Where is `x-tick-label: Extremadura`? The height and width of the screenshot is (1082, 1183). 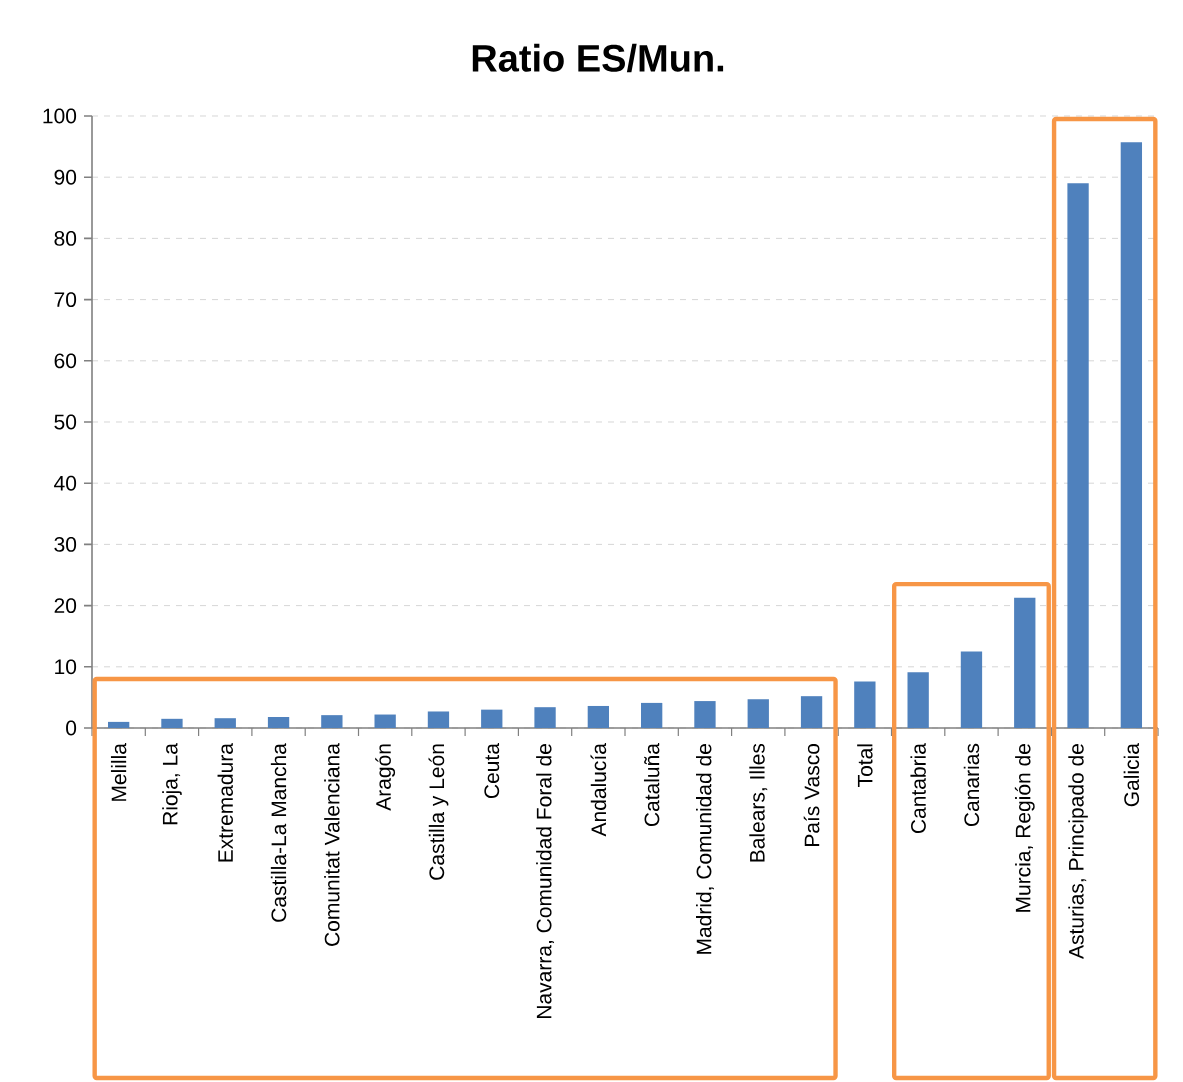
x-tick-label: Extremadura is located at coordinates (225, 802).